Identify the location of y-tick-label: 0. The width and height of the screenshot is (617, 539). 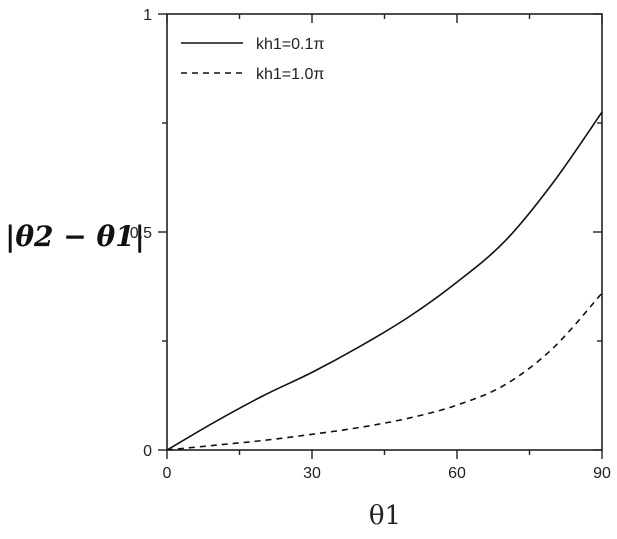
(147, 451).